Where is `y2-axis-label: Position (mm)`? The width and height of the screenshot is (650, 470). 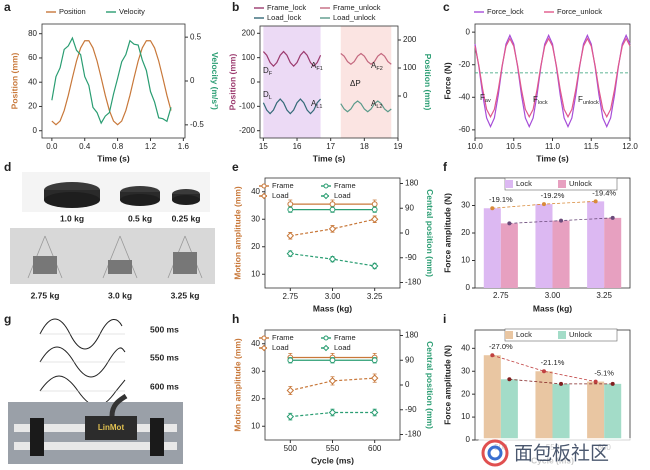 y2-axis-label: Position (mm) is located at coordinates (428, 82).